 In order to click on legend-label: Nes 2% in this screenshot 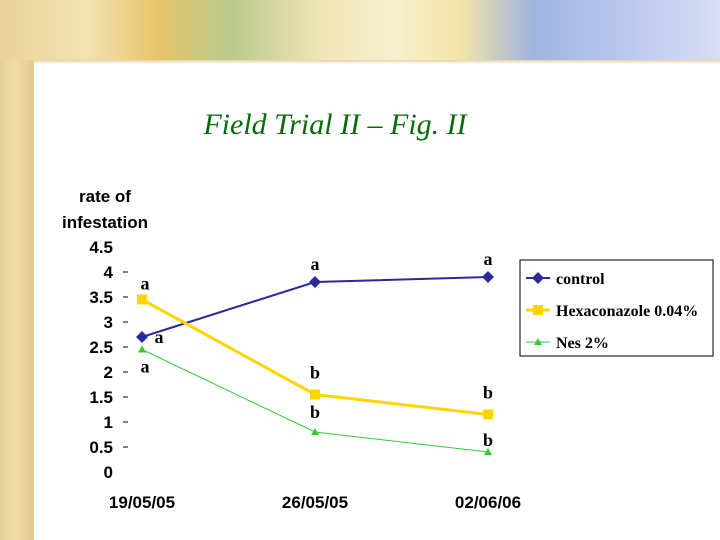, I will do `click(582, 343)`.